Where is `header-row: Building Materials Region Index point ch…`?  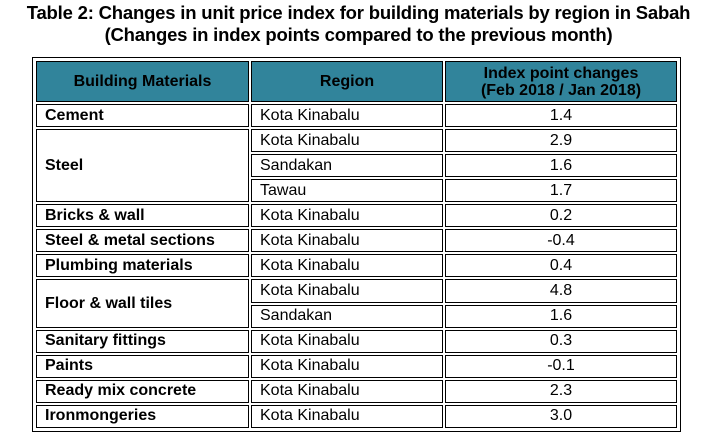
header-row: Building Materials Region Index point ch… is located at coordinates (356, 81).